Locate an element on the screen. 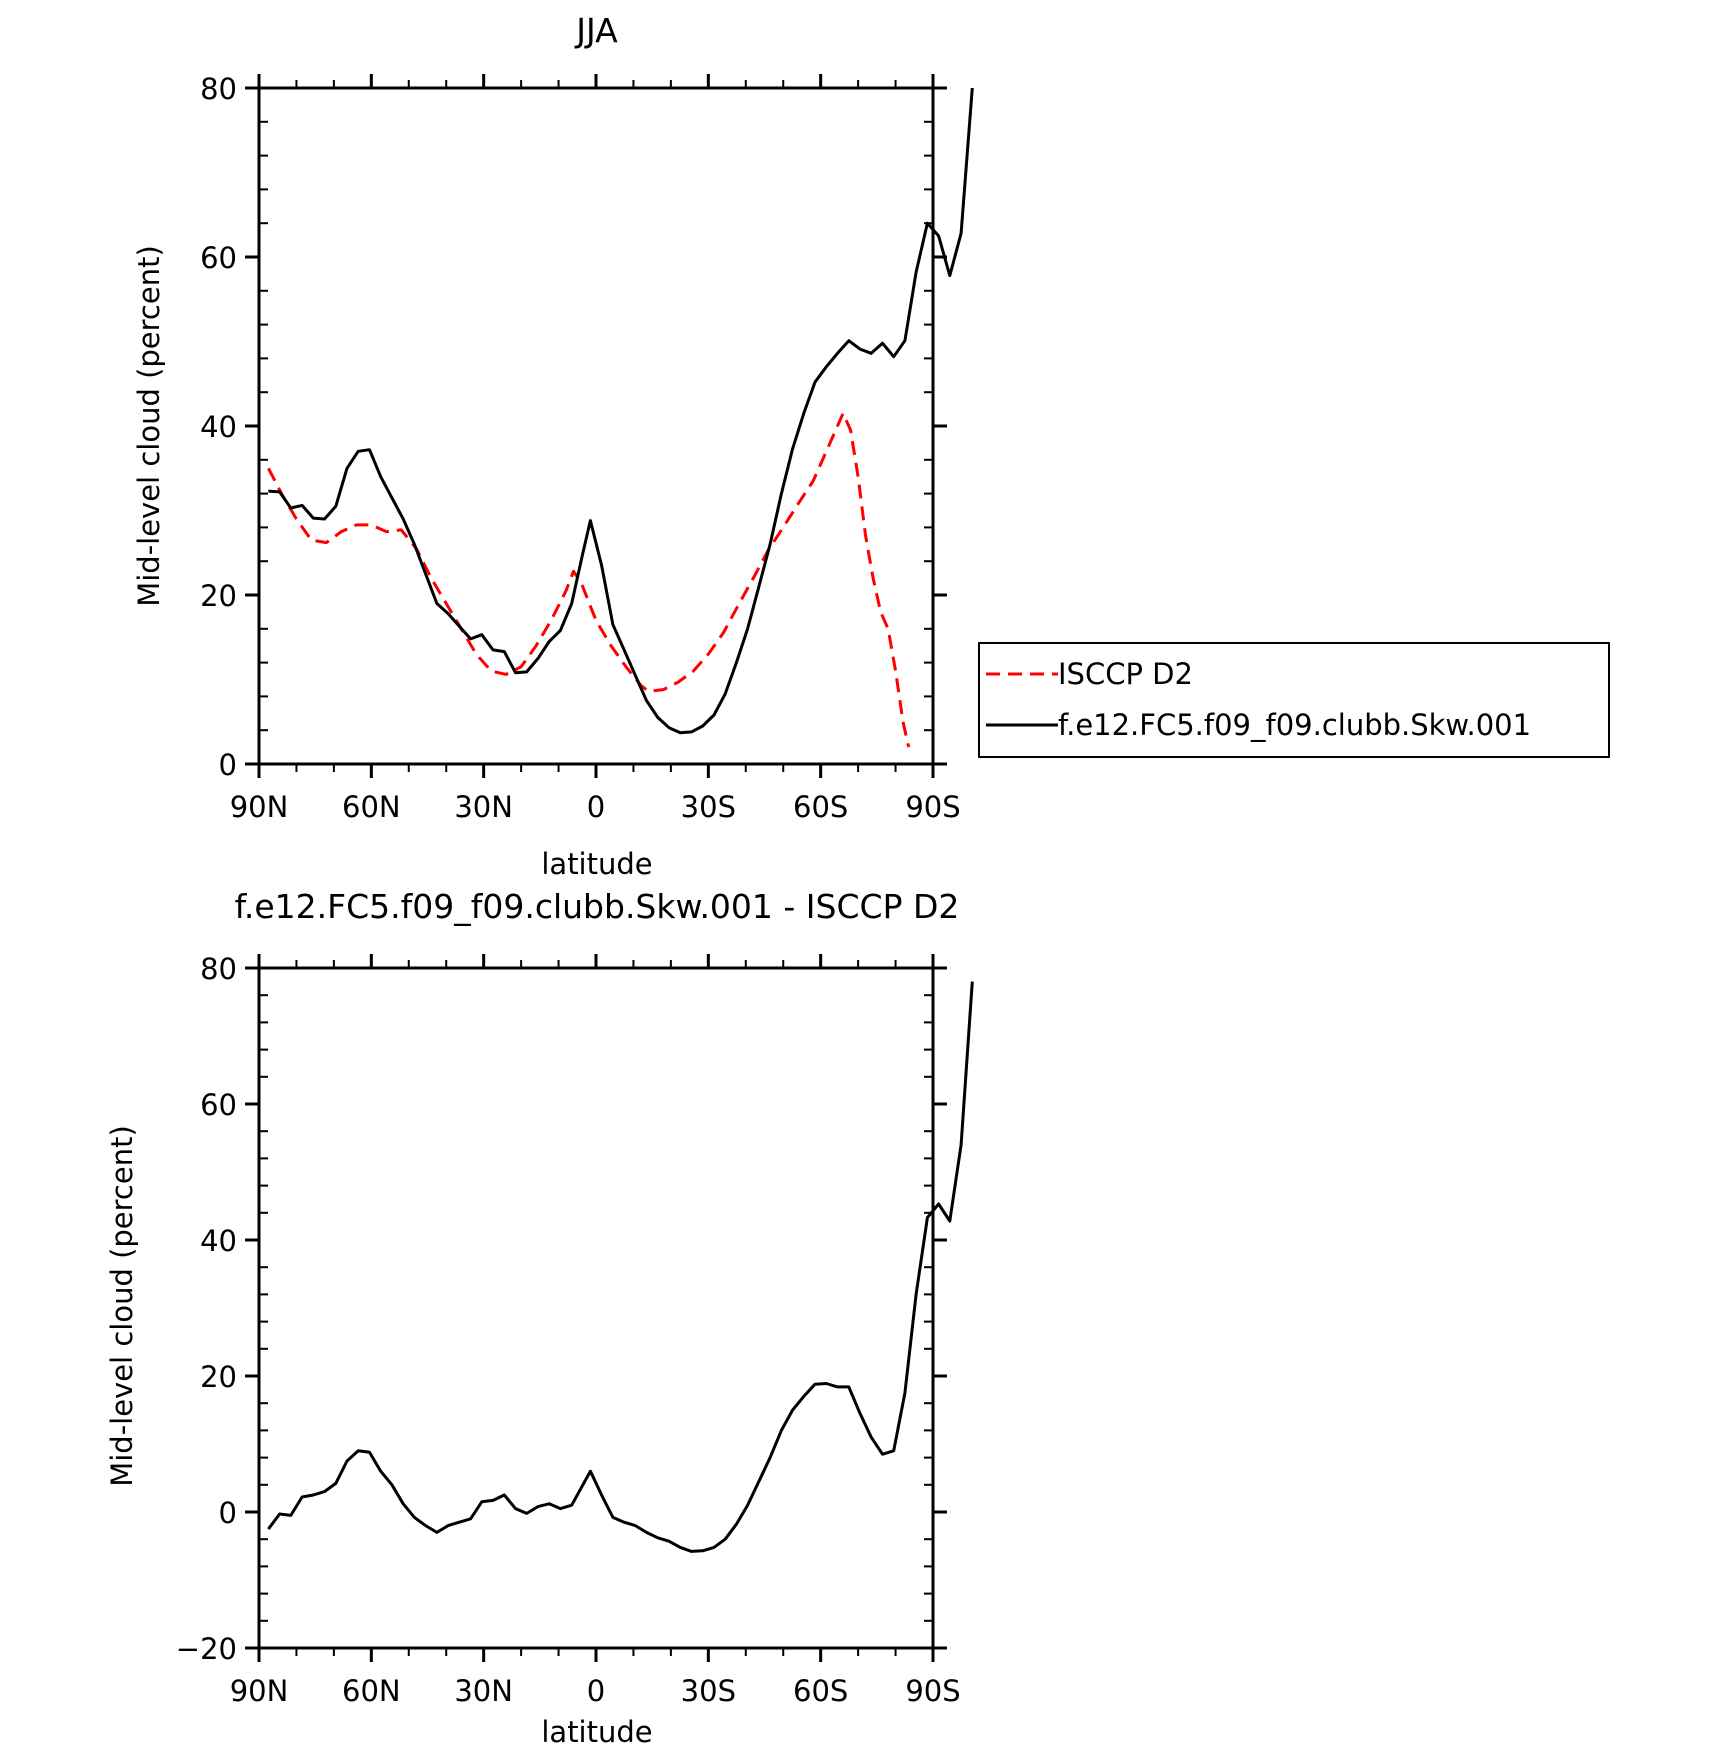 The width and height of the screenshot is (1710, 1751). y-tick-labels: 0 20 40 60 80 is located at coordinates (218, 427).